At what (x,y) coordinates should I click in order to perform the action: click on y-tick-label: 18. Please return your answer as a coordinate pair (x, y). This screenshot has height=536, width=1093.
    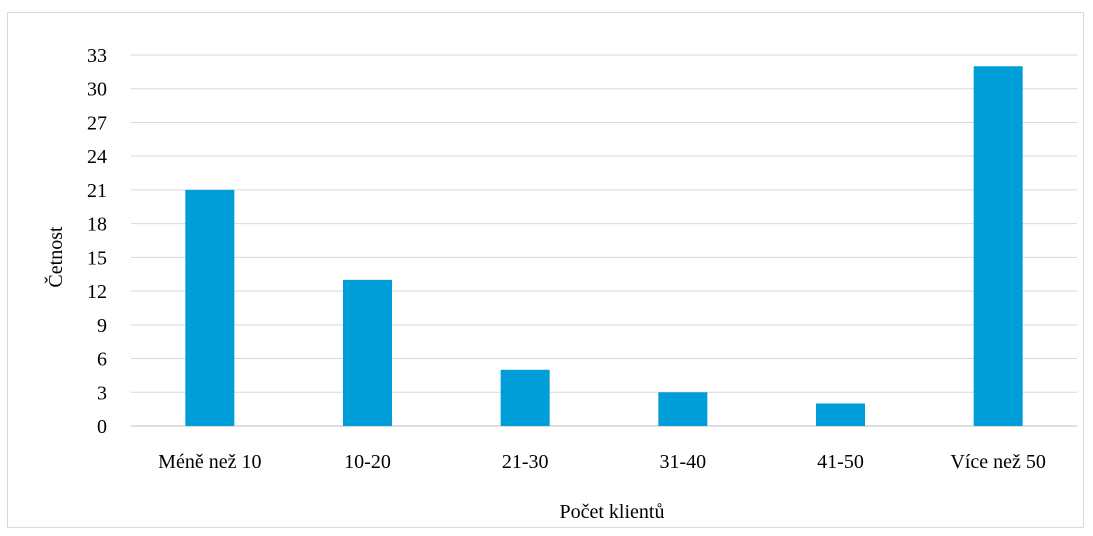
    Looking at the image, I should click on (97, 225).